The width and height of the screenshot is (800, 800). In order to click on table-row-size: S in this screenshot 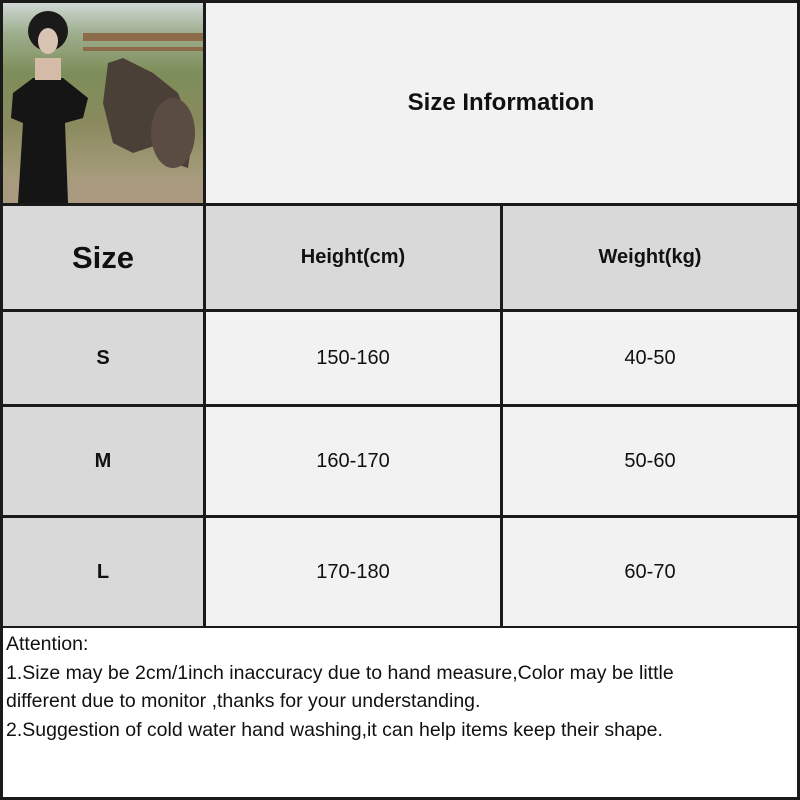, I will do `click(103, 358)`.